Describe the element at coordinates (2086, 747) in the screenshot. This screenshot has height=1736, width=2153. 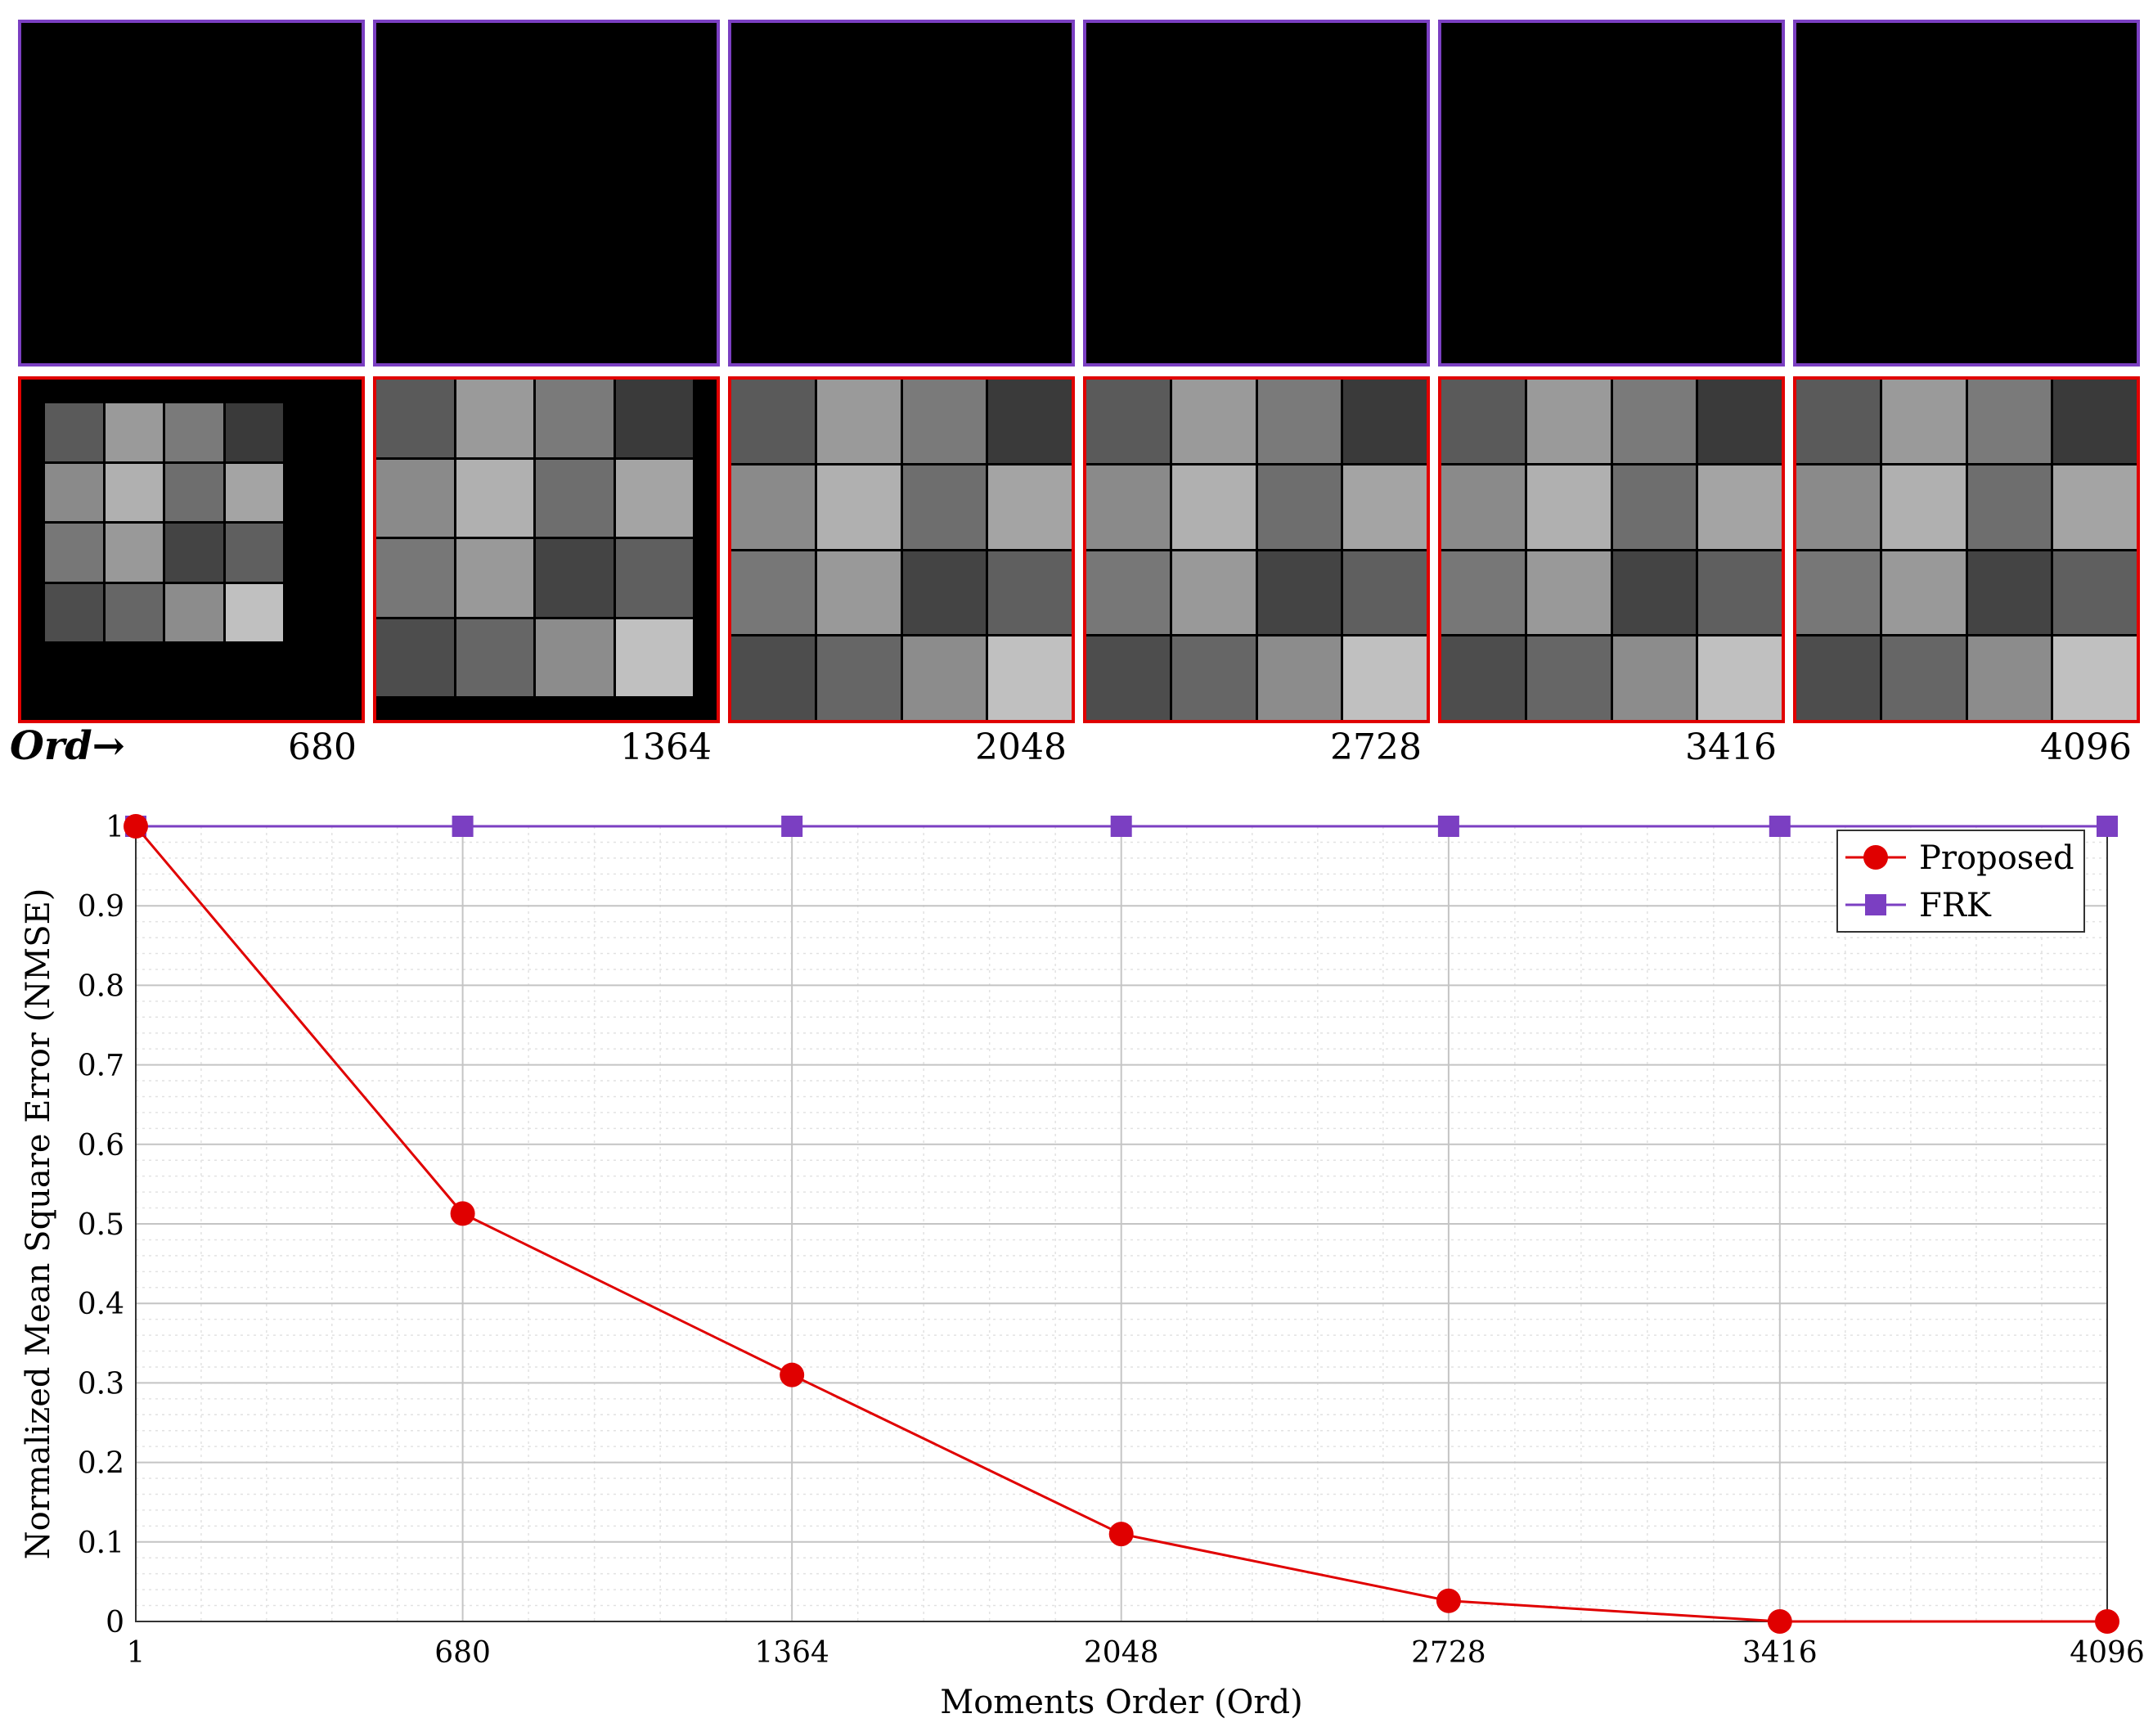
I see `order-label: 4096` at that location.